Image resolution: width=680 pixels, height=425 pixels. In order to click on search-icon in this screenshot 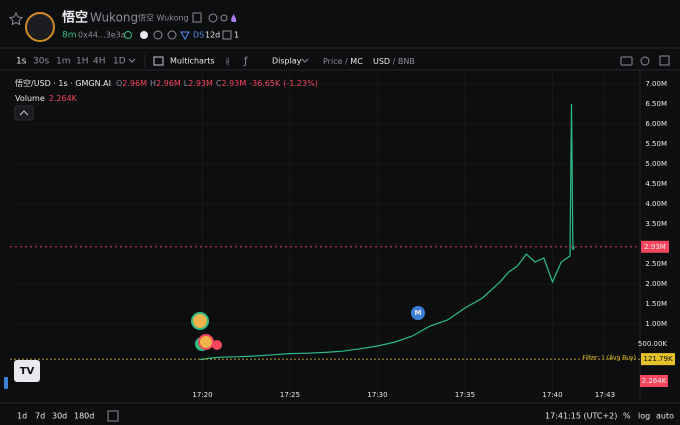, I will do `click(213, 18)`.